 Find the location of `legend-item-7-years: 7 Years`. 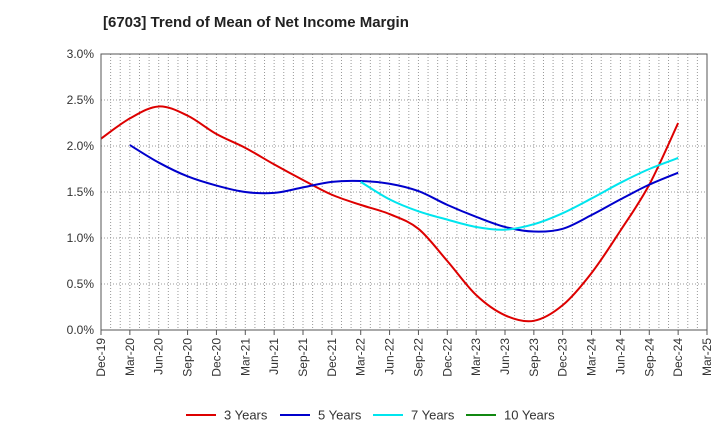

legend-item-7-years: 7 Years is located at coordinates (414, 415).